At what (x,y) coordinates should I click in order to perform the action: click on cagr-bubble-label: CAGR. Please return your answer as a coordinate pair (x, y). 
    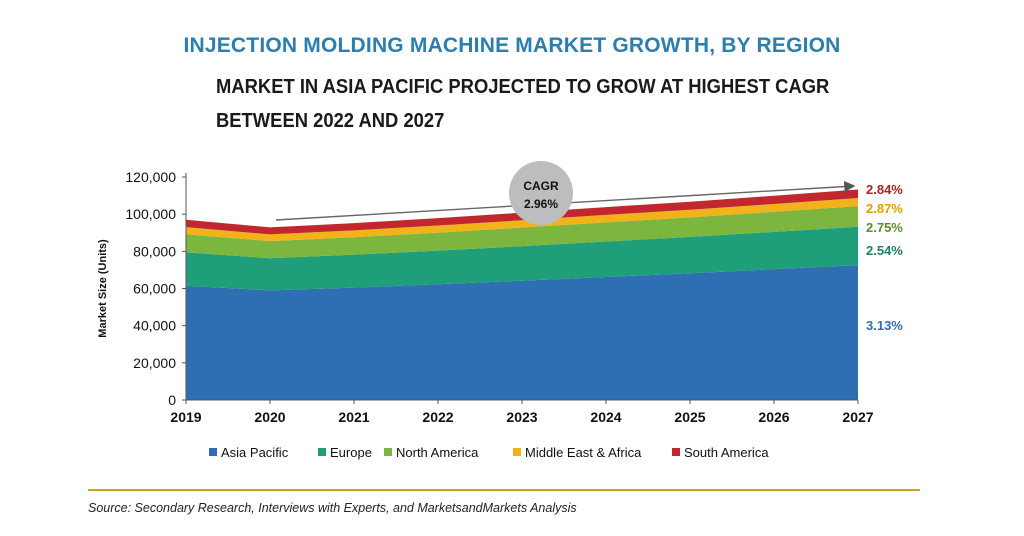
    Looking at the image, I should click on (541, 186).